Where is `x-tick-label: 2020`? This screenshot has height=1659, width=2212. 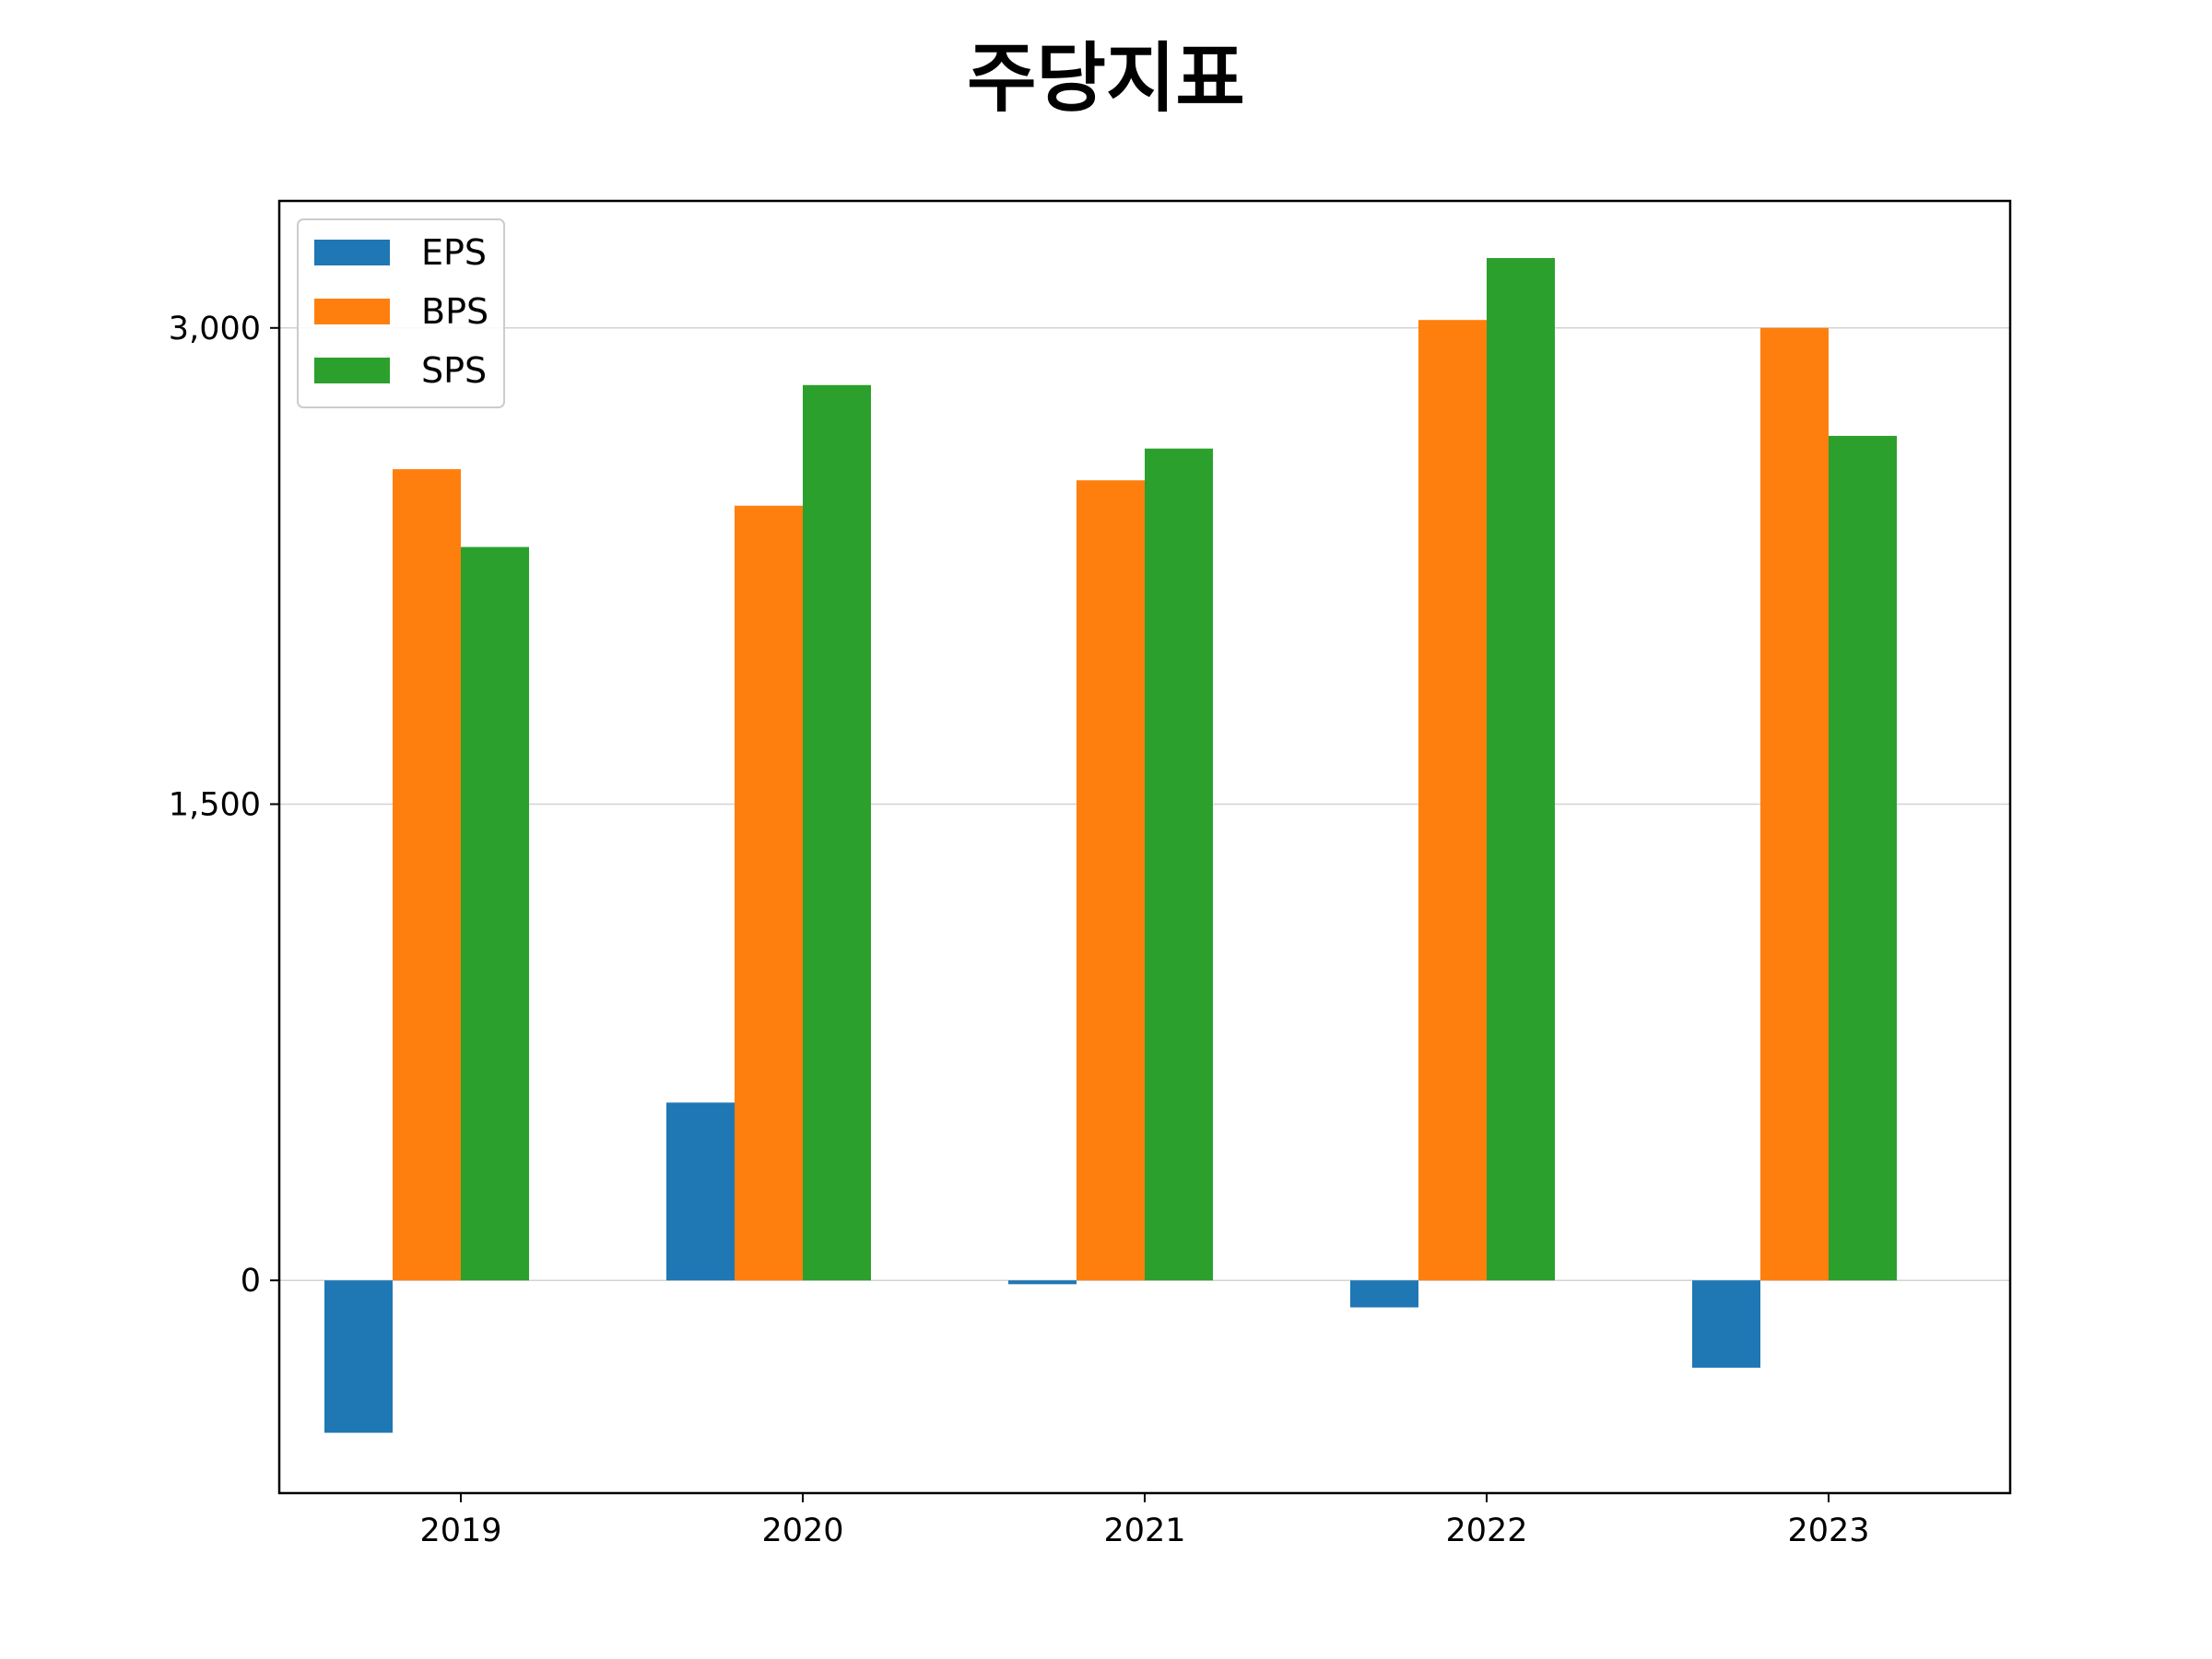 x-tick-label: 2020 is located at coordinates (802, 1530).